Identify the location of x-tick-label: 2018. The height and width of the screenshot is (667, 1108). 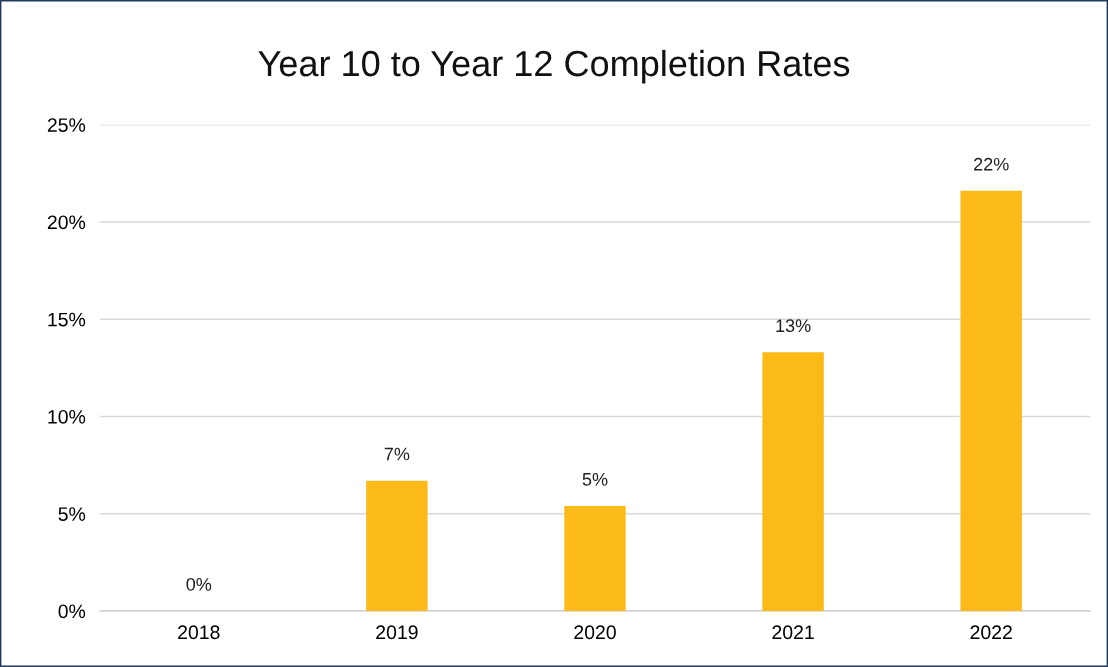
(199, 632).